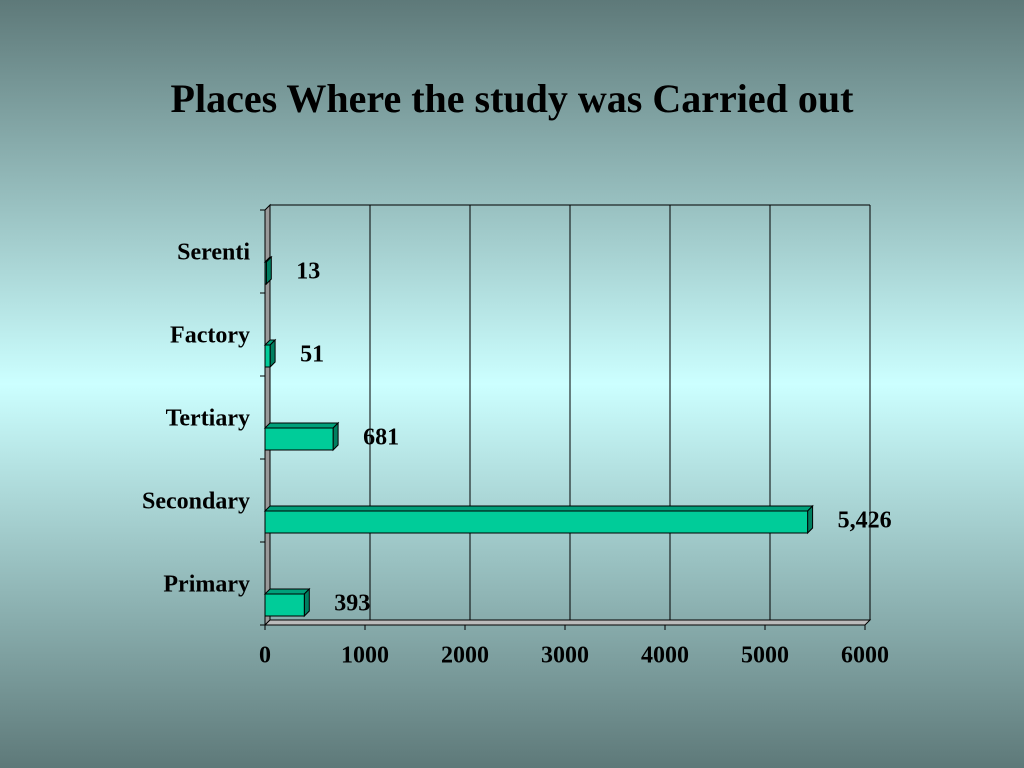 This screenshot has width=1024, height=768. I want to click on value-label: 13, so click(308, 272).